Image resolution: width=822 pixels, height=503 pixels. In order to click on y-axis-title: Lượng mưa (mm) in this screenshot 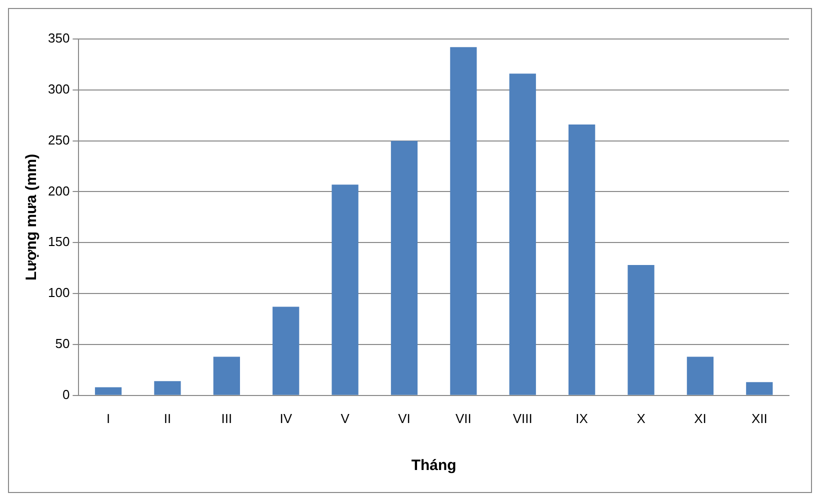, I will do `click(31, 217)`.